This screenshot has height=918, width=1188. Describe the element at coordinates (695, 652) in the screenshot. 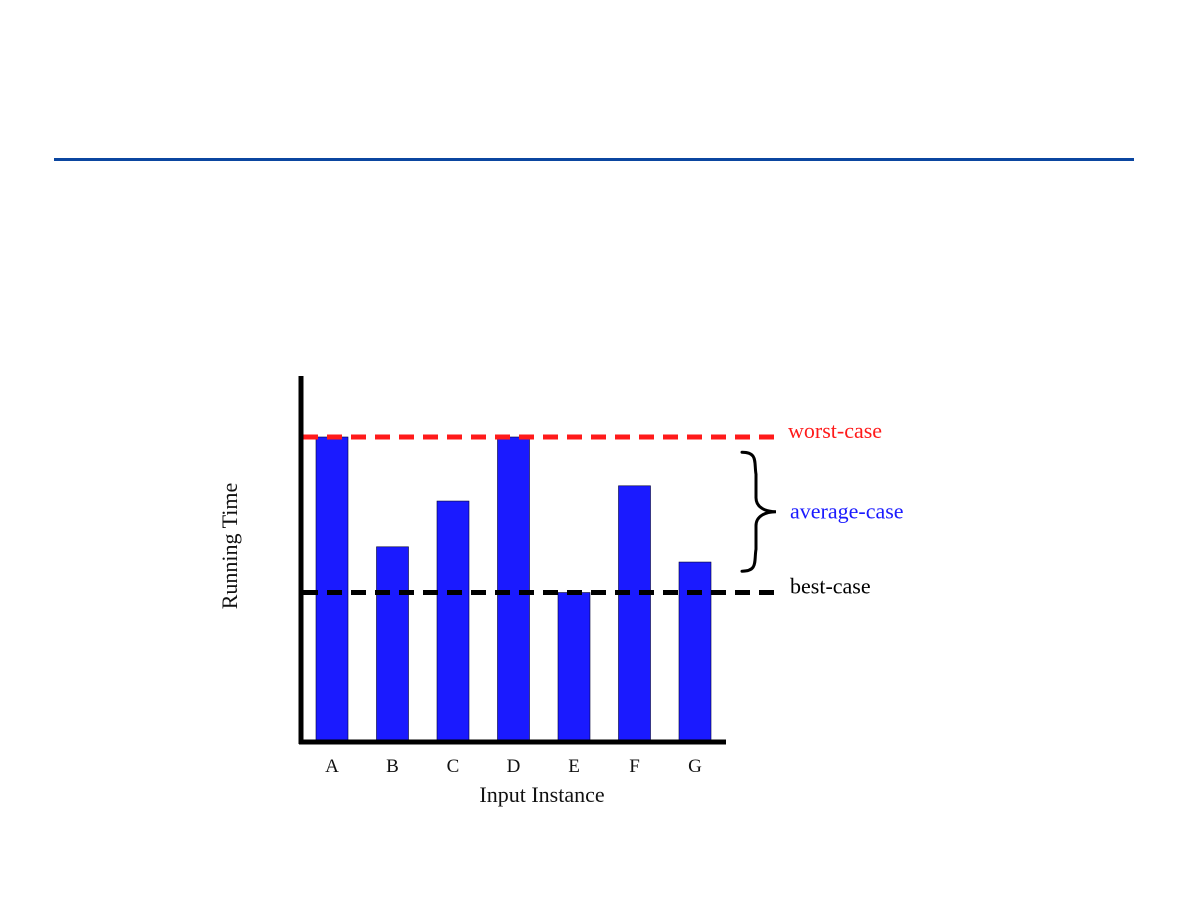

I see `bar-g` at that location.